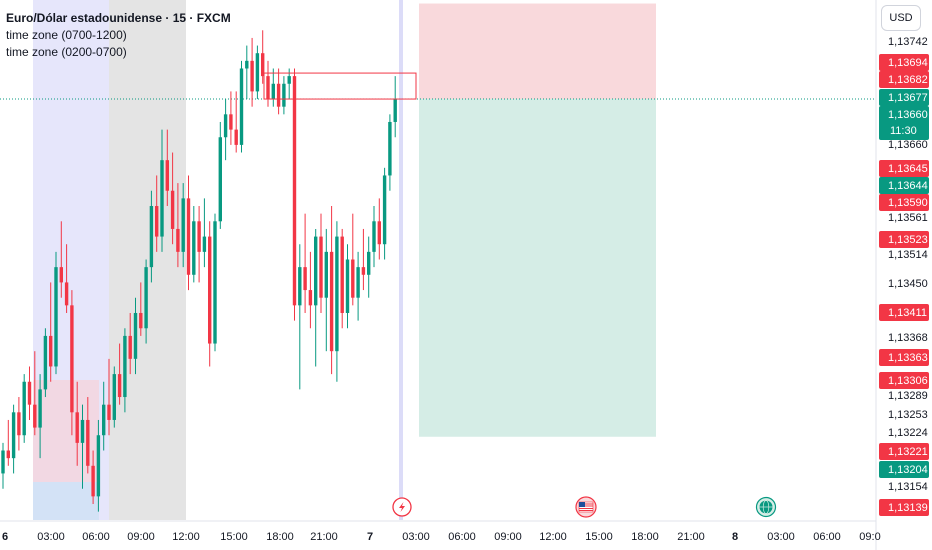 The height and width of the screenshot is (550, 932). What do you see at coordinates (904, 312) in the screenshot?
I see `price-badge: 1,13411` at bounding box center [904, 312].